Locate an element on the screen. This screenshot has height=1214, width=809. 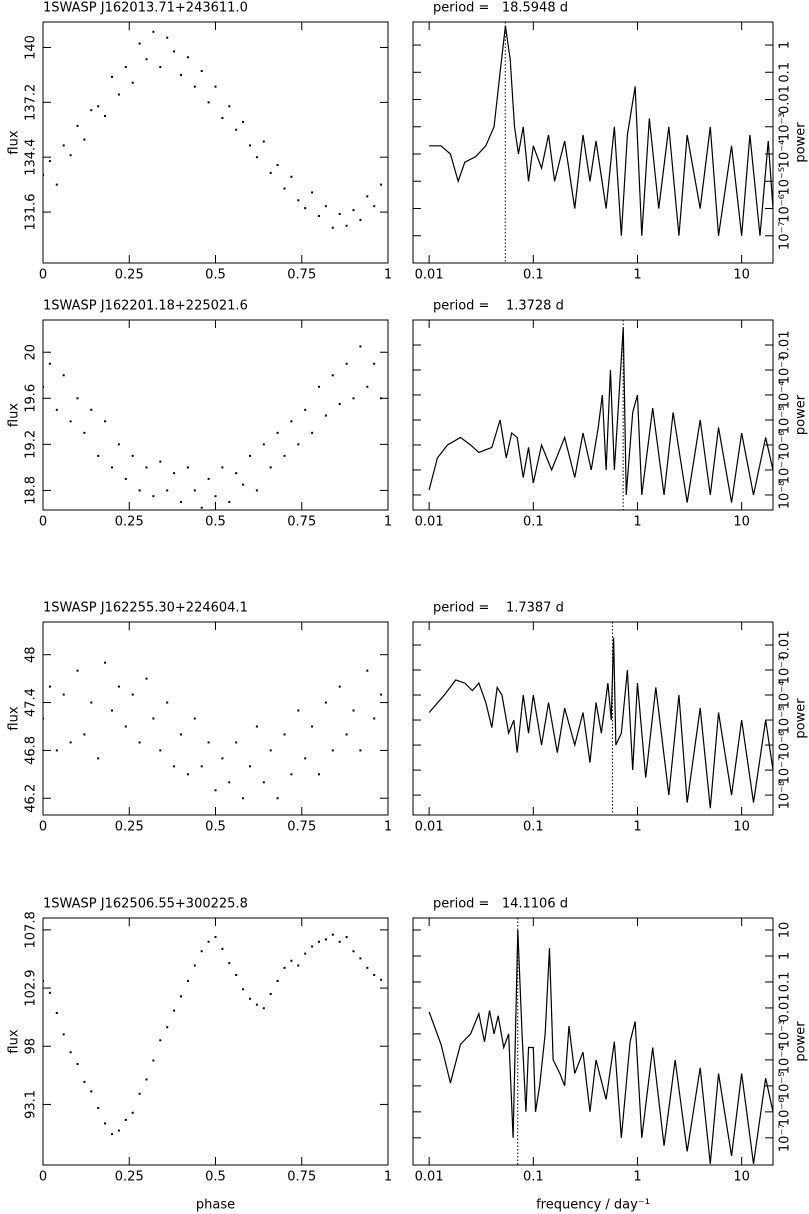
panel-title: period = 14.1106 d is located at coordinates (500, 904).